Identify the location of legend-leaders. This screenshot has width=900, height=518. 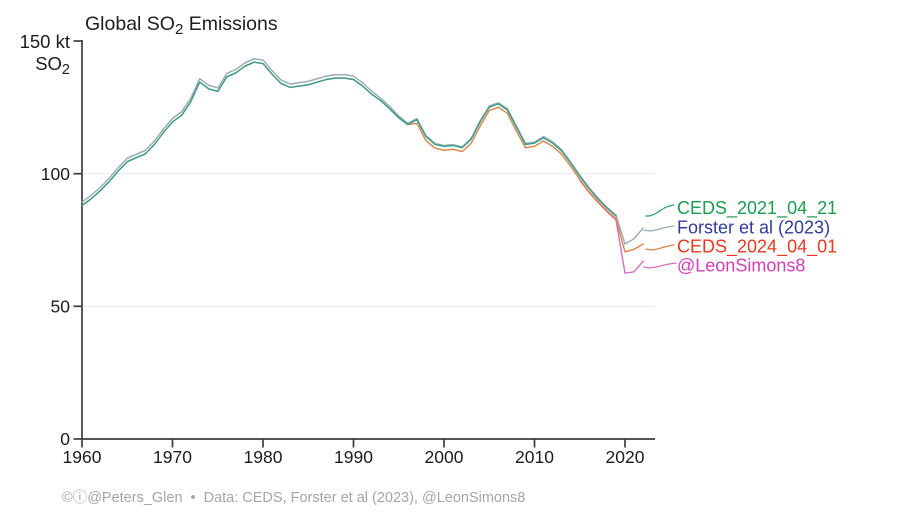
(660, 236).